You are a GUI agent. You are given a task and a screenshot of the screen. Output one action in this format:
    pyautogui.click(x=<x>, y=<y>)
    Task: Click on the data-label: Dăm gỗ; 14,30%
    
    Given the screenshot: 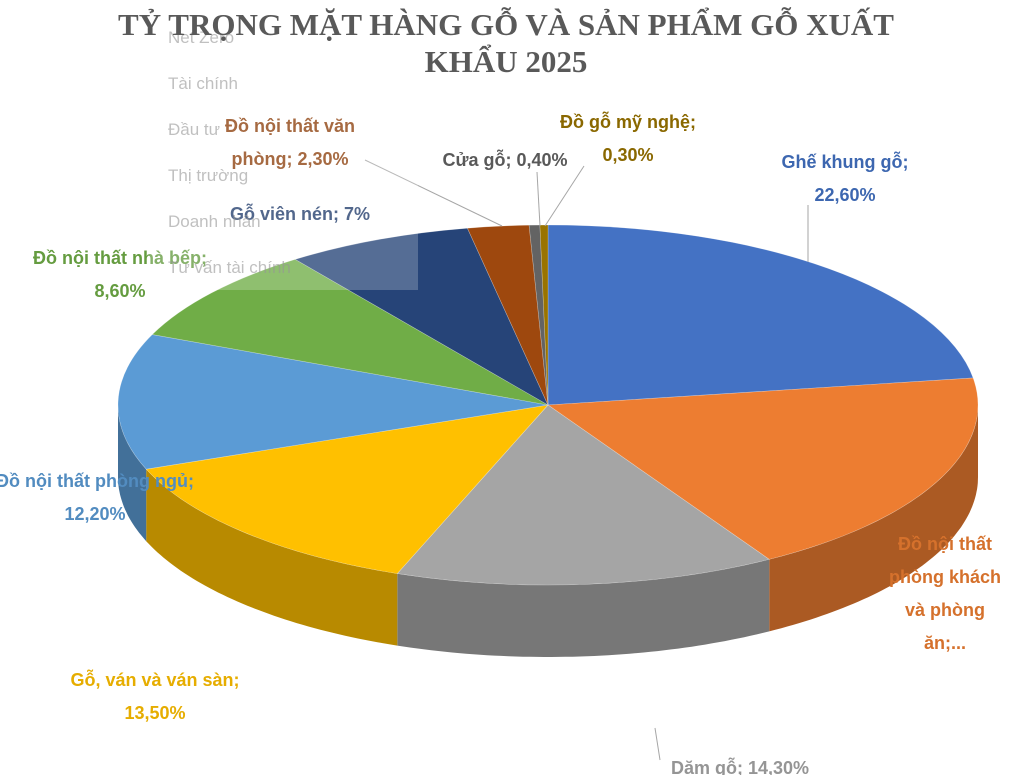 What is the action you would take?
    pyautogui.click(x=740, y=766)
    